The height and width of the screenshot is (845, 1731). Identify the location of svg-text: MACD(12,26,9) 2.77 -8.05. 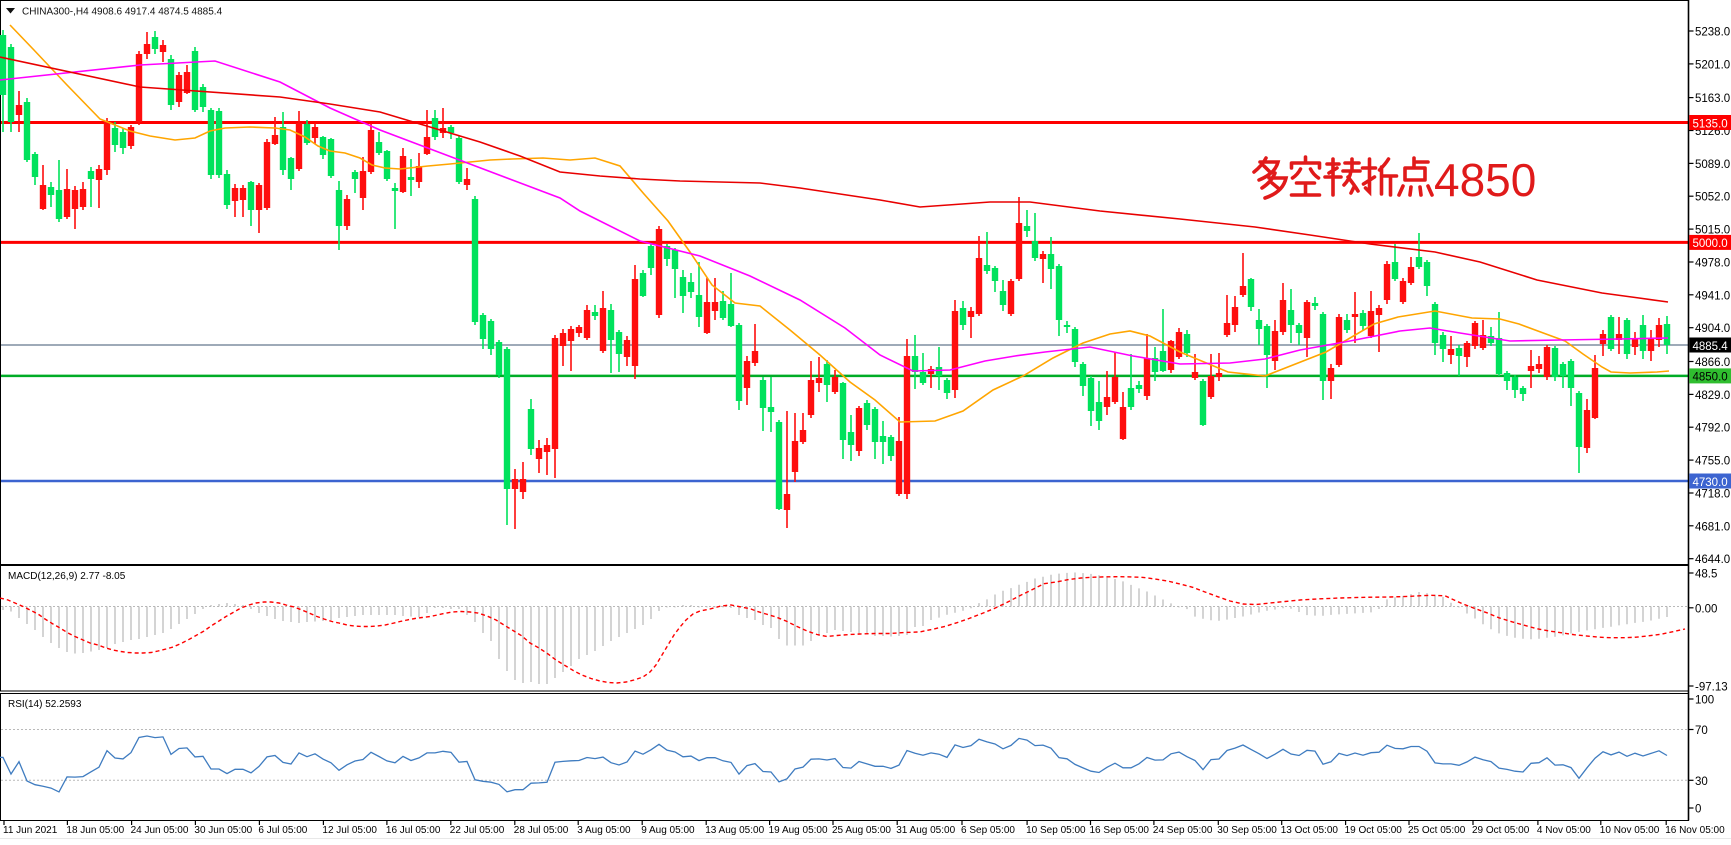
(67, 576).